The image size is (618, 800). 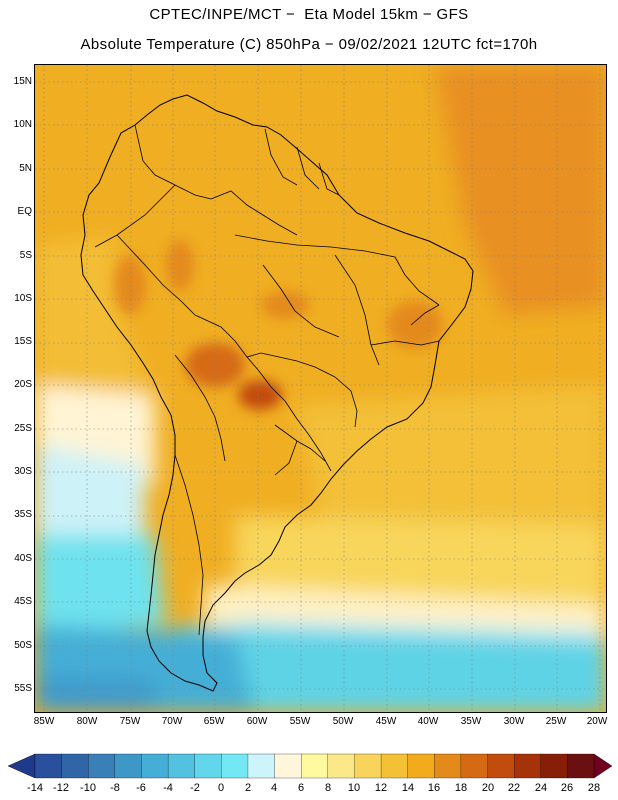 What do you see at coordinates (25, 255) in the screenshot?
I see `lat-label: 5S` at bounding box center [25, 255].